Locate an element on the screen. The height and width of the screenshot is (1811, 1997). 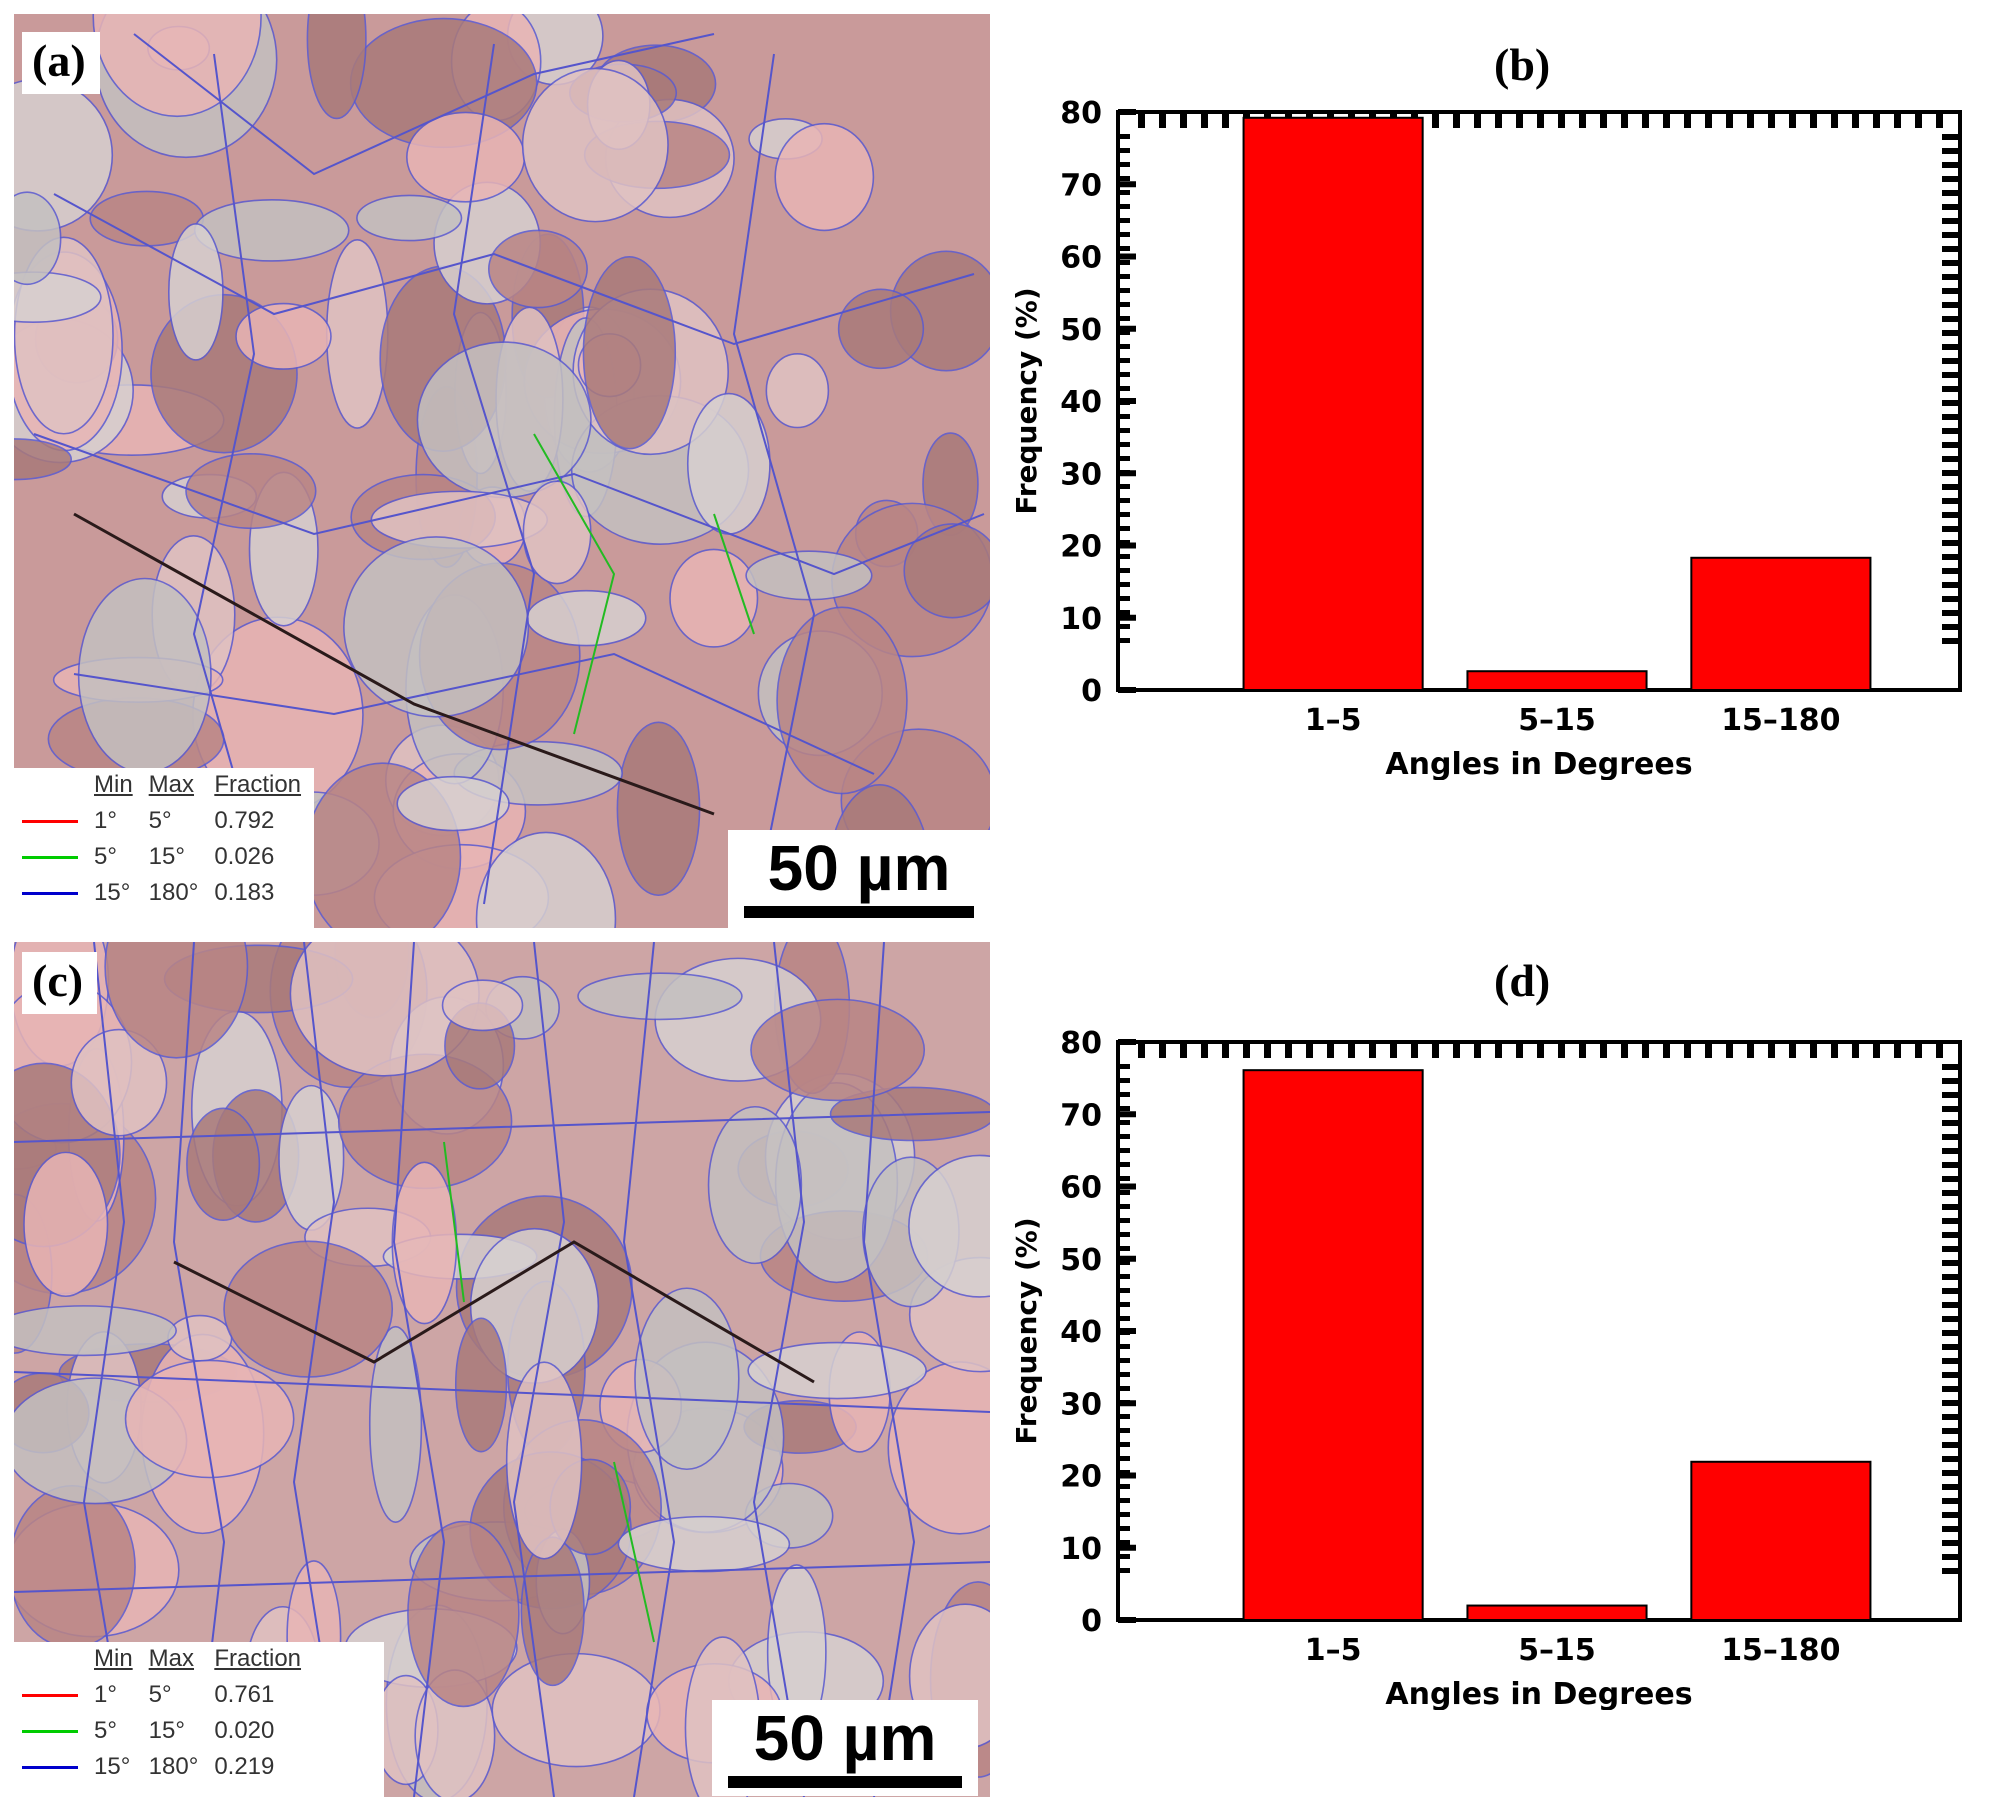
legend-min: 5° is located at coordinates (105, 1730).